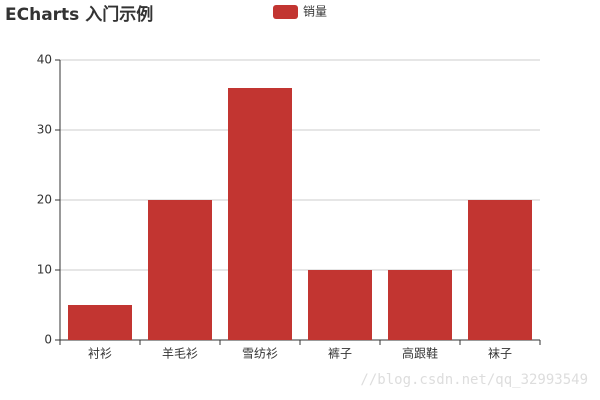 The width and height of the screenshot is (600, 400). What do you see at coordinates (44, 270) in the screenshot?
I see `y-tick-label: 10` at bounding box center [44, 270].